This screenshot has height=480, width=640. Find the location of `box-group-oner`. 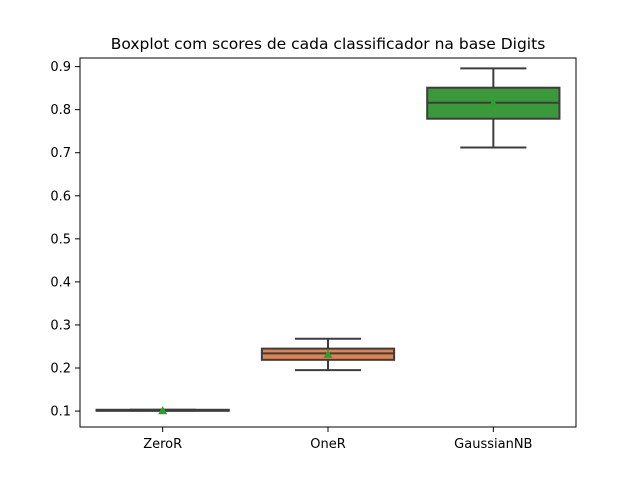

box-group-oner is located at coordinates (328, 354).